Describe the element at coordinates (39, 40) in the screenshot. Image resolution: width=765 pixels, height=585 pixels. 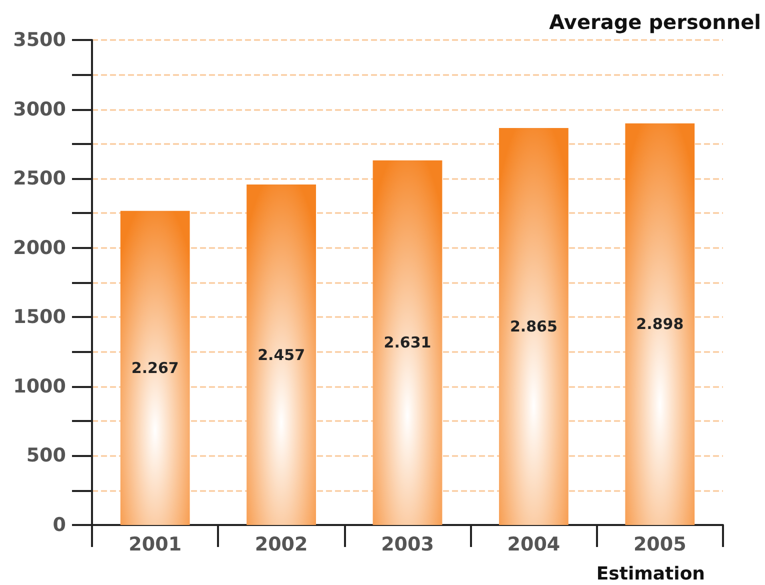
I see `y-tick-label: 3500` at that location.